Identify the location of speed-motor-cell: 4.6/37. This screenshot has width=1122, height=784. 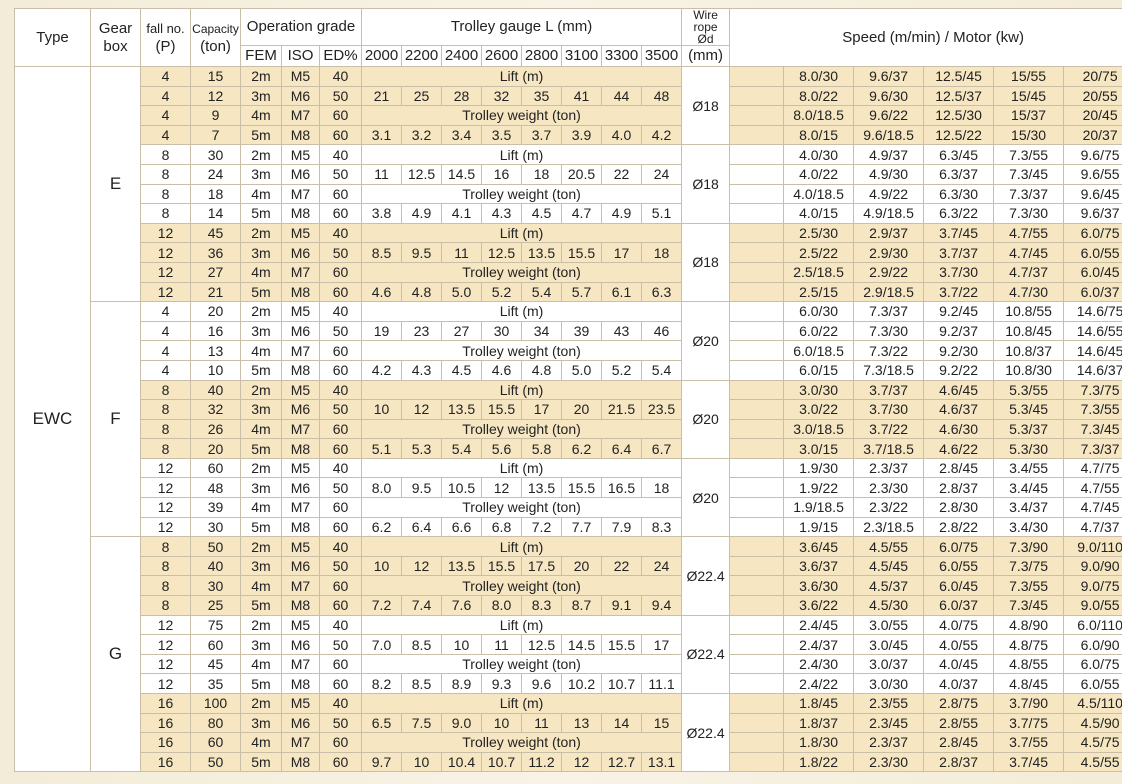
(959, 409).